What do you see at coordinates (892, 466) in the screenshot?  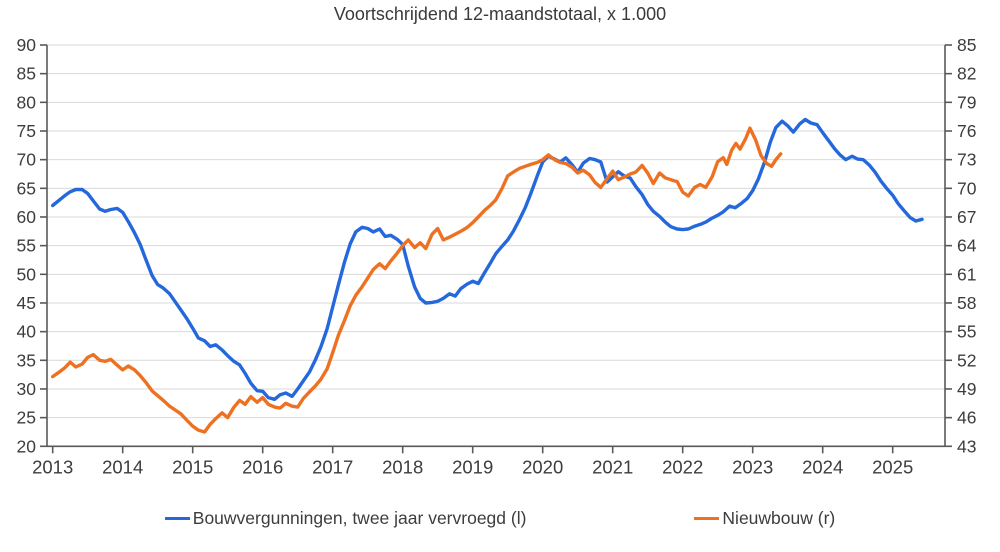 I see `svg-text: 2025` at bounding box center [892, 466].